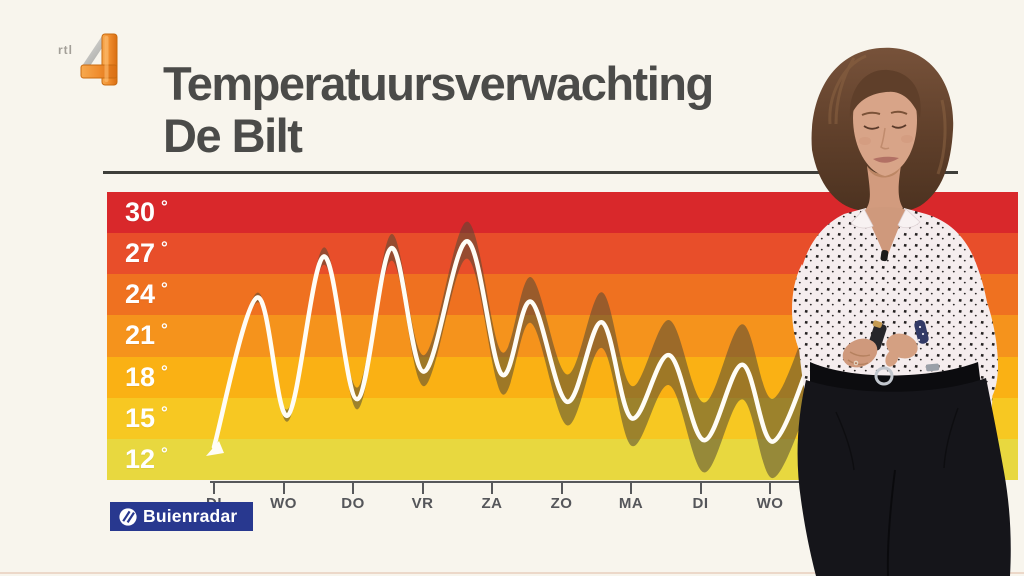 Image resolution: width=1024 pixels, height=576 pixels. What do you see at coordinates (146, 335) in the screenshot?
I see `y-label-21: 21 °` at bounding box center [146, 335].